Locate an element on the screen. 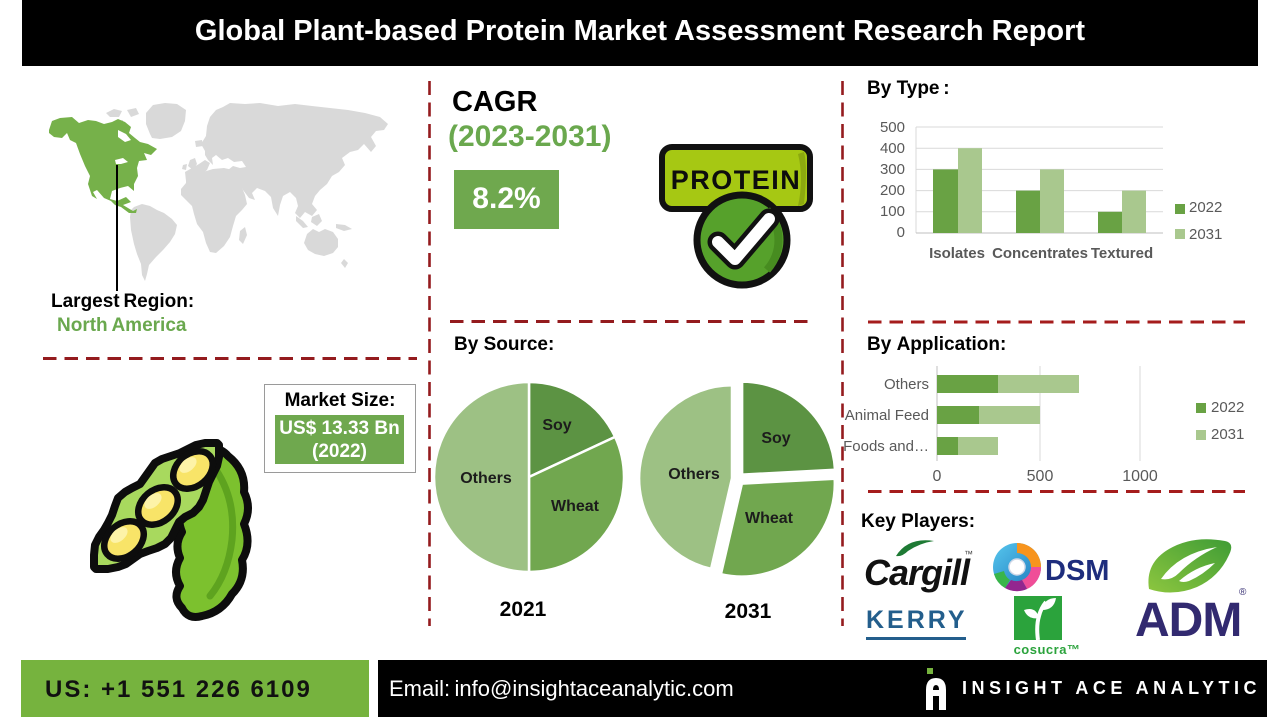  svg-text: 1000 is located at coordinates (1140, 476).